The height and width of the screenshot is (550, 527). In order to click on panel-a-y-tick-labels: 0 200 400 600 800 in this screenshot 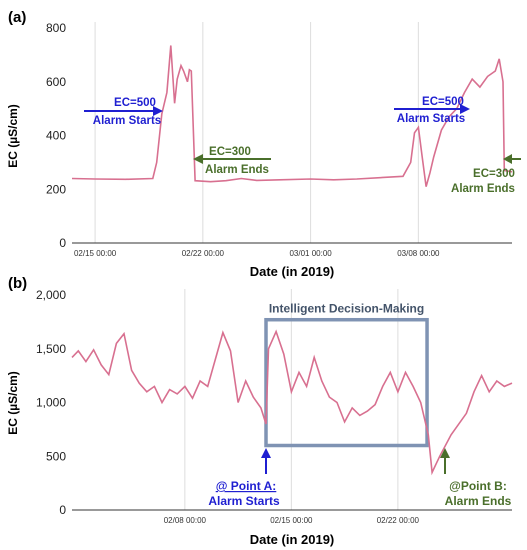, I will do `click(56, 135)`.